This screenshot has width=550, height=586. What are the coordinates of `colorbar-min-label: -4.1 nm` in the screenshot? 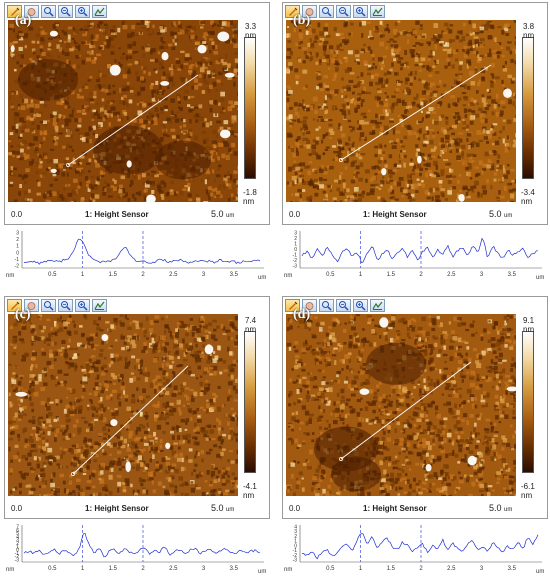 It's located at (256, 491).